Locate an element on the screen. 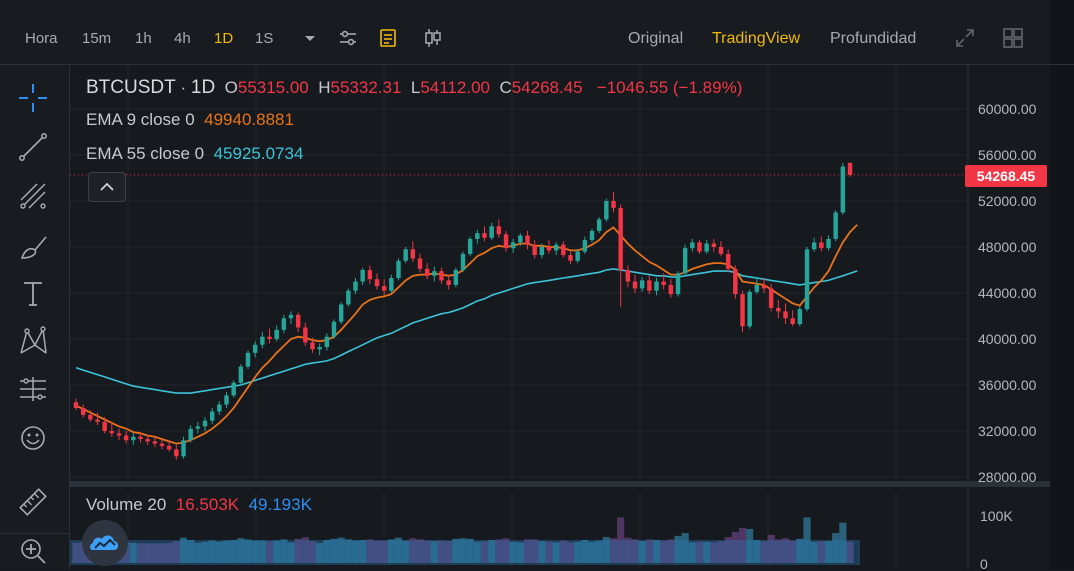 The width and height of the screenshot is (1074, 571). interval-label: 1D is located at coordinates (203, 87).